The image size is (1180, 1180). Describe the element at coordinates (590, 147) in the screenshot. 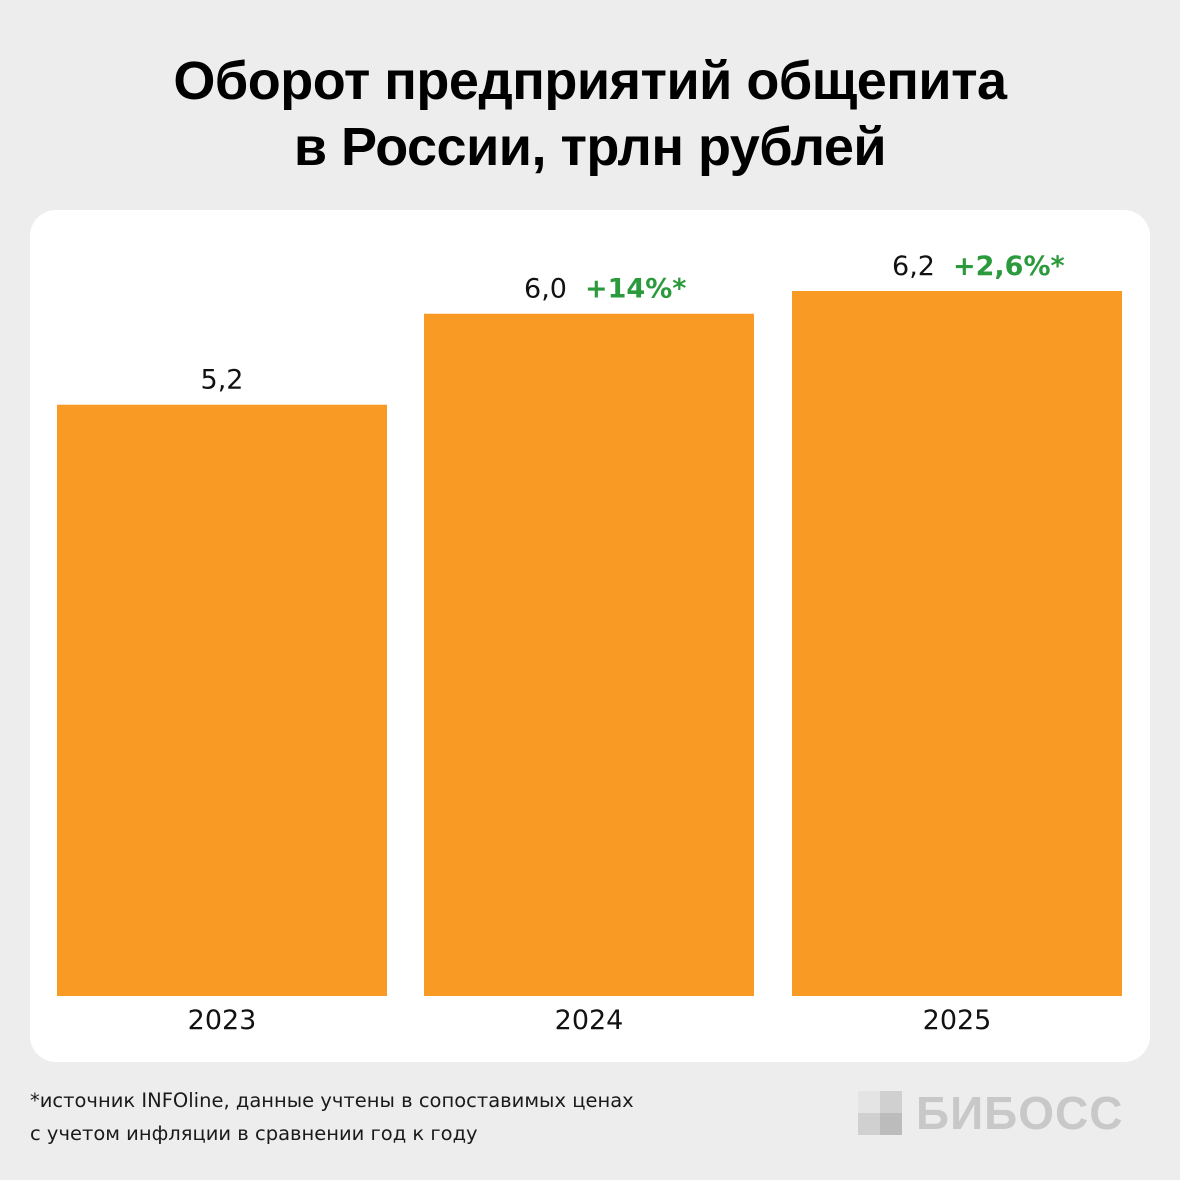

I see `chart-title-line-2: в России, трлн рублей` at that location.